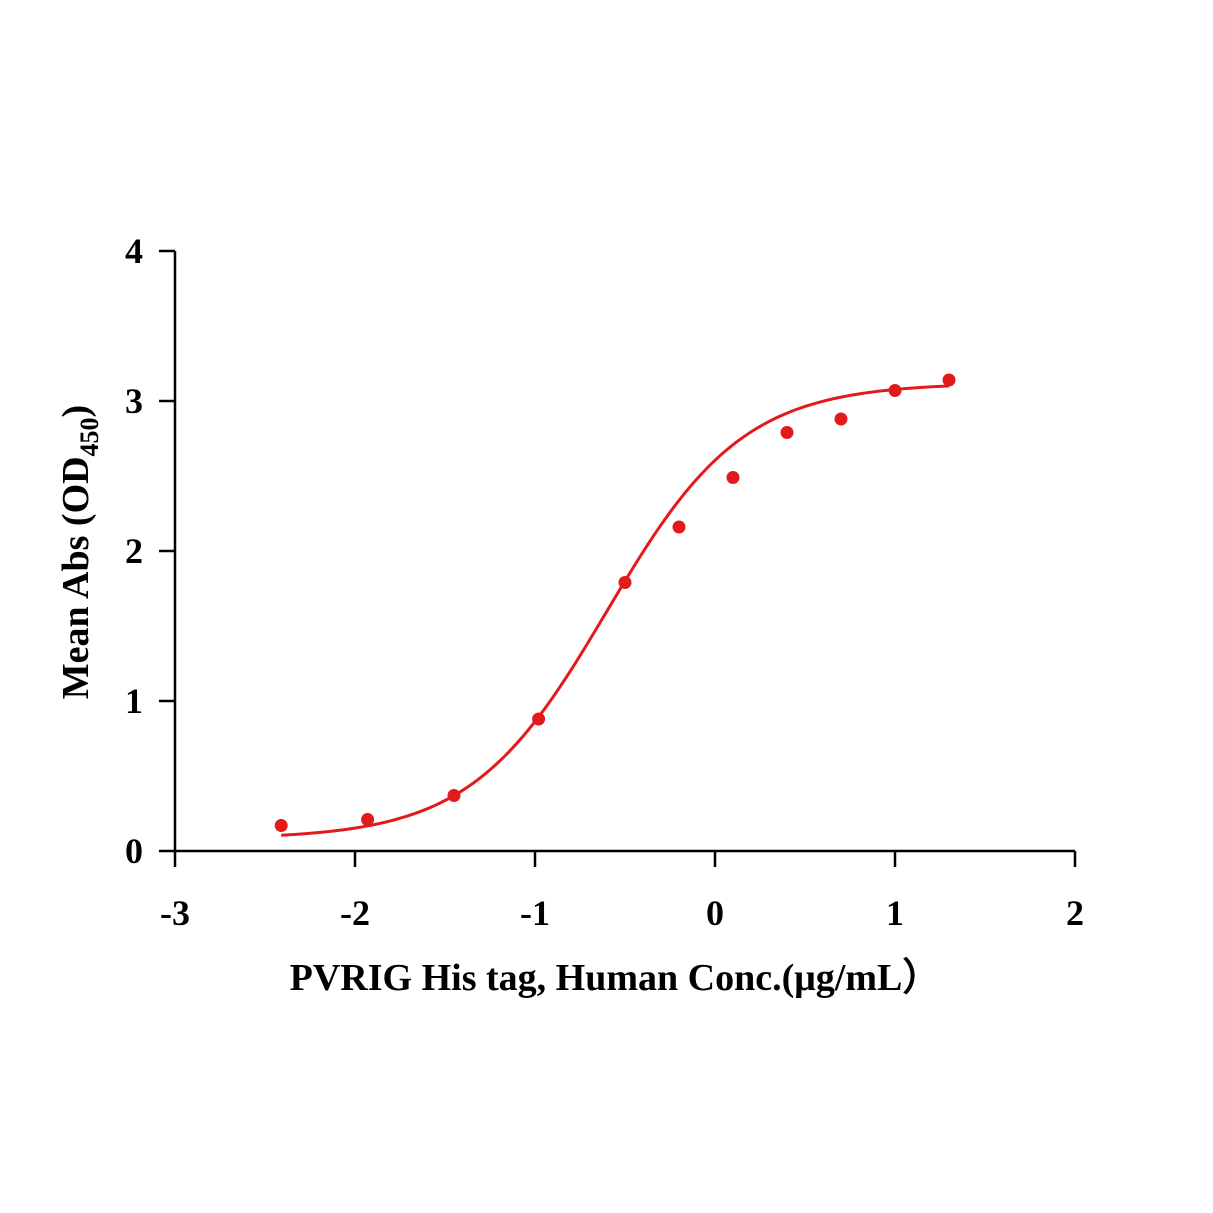 The height and width of the screenshot is (1213, 1213). I want to click on y-axis-title-main: Mean Abs (OD, so click(76, 577).